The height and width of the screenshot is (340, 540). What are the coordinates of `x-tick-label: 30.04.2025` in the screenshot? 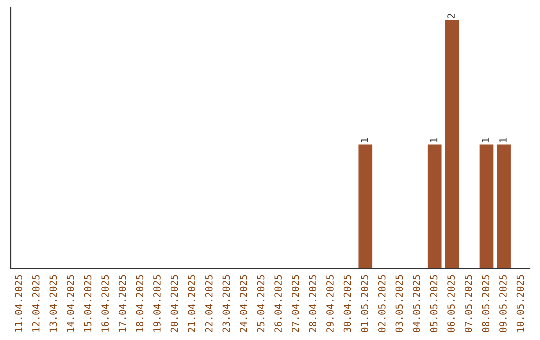 It's located at (348, 303).